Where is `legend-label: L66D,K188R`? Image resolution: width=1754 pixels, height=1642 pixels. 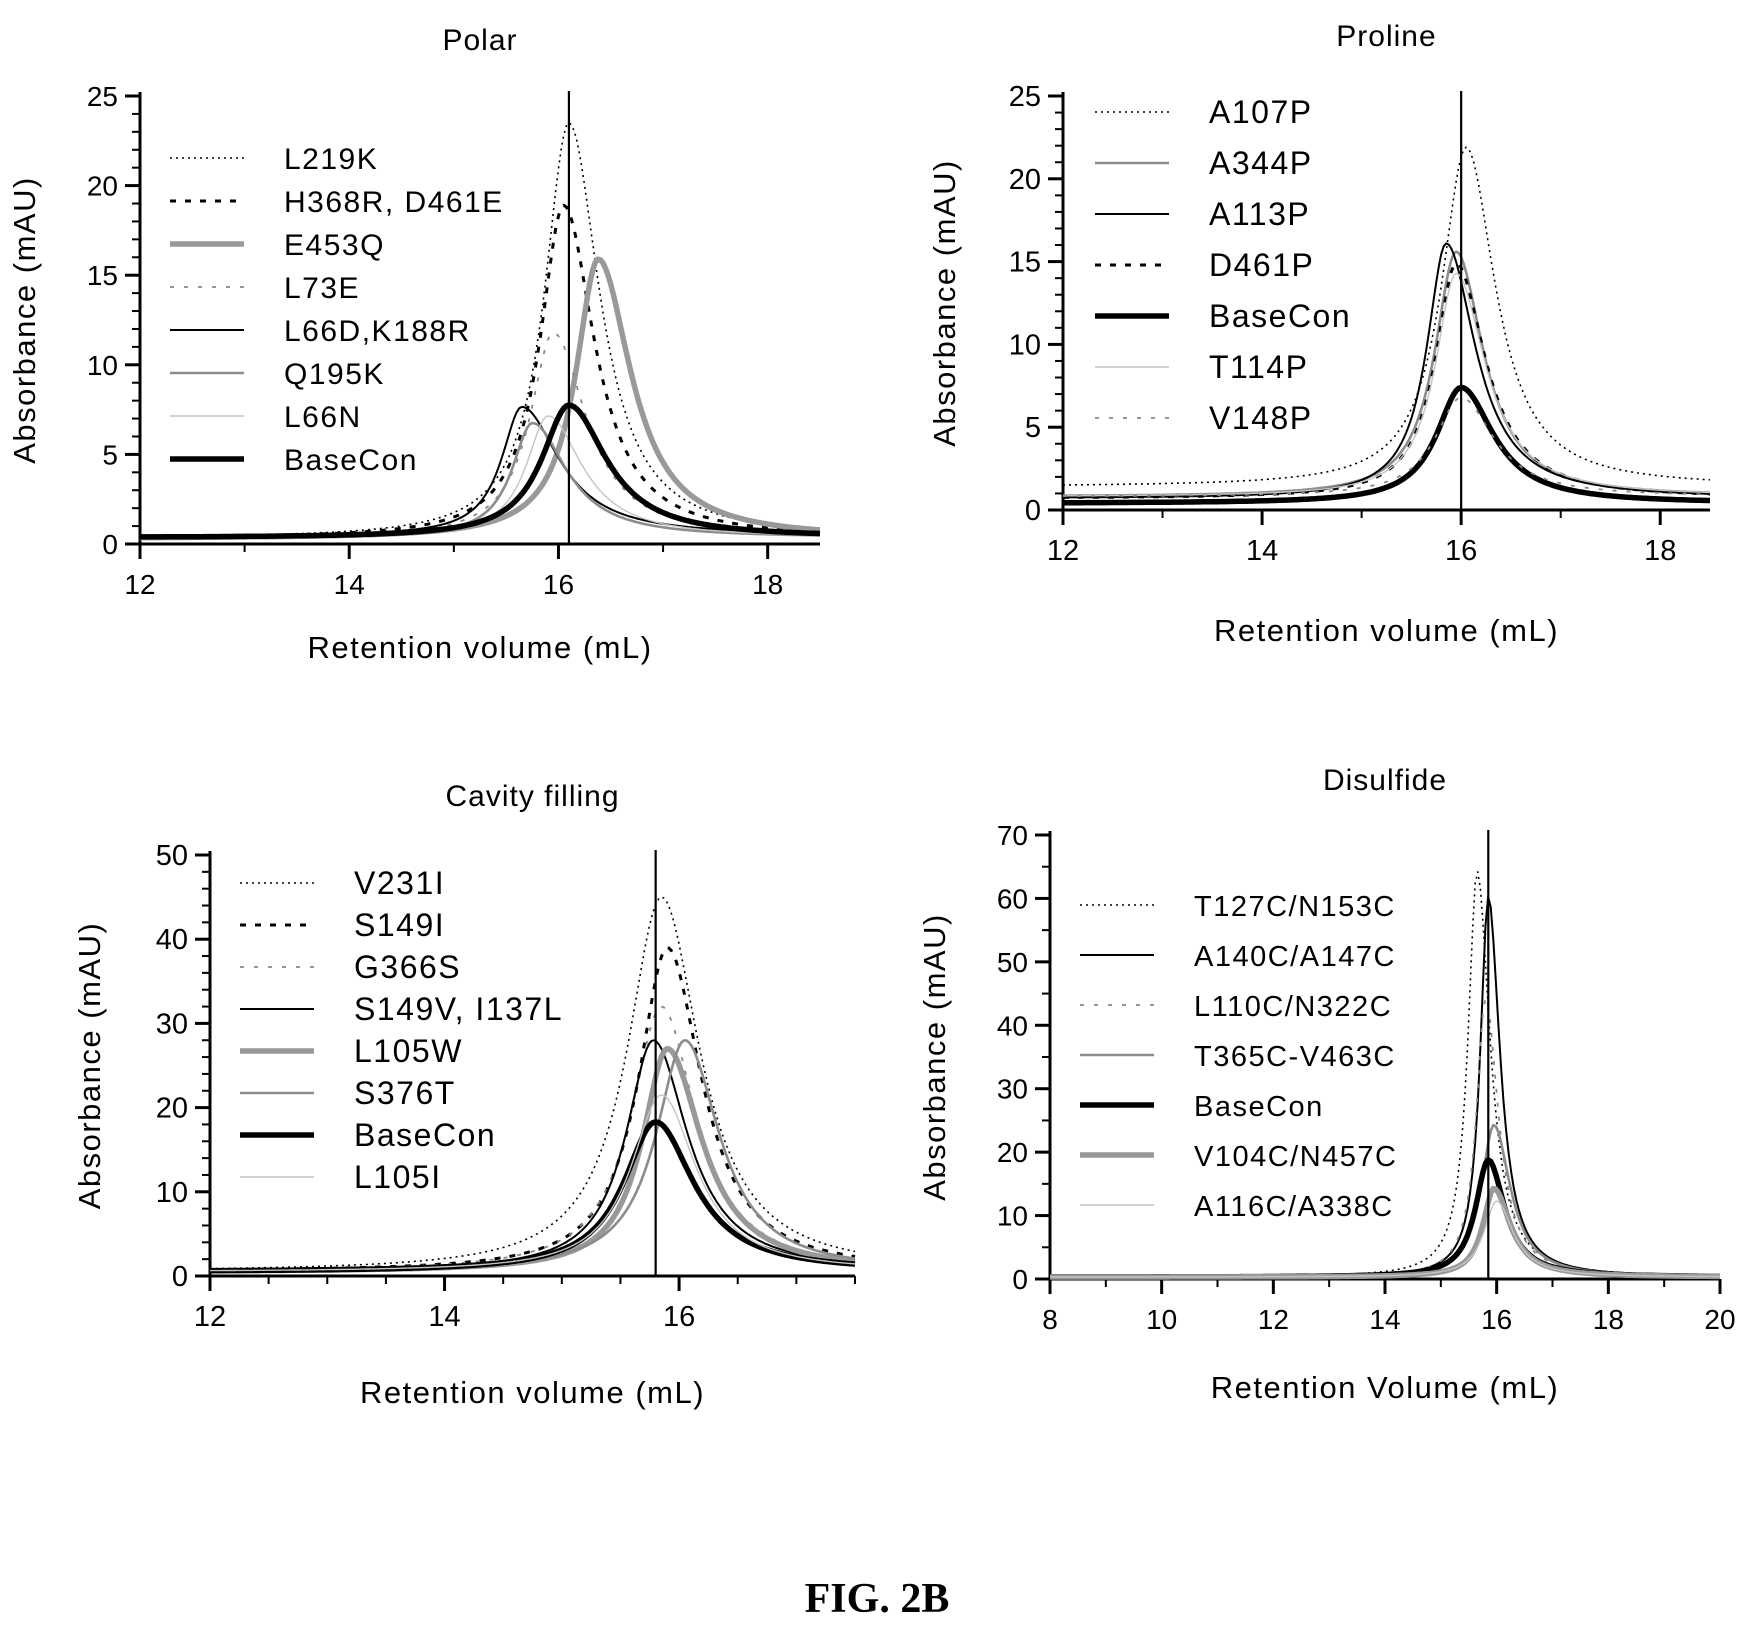 legend-label: L66D,K188R is located at coordinates (377, 331).